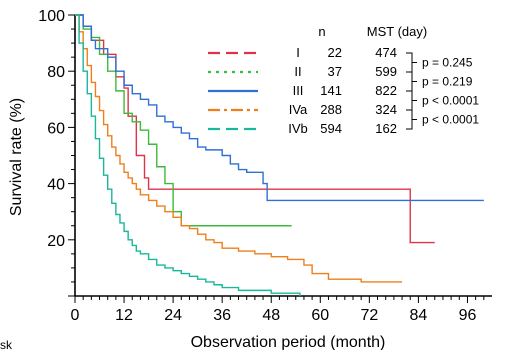 The height and width of the screenshot is (350, 513). I want to click on x-tick-label: 24, so click(173, 315).